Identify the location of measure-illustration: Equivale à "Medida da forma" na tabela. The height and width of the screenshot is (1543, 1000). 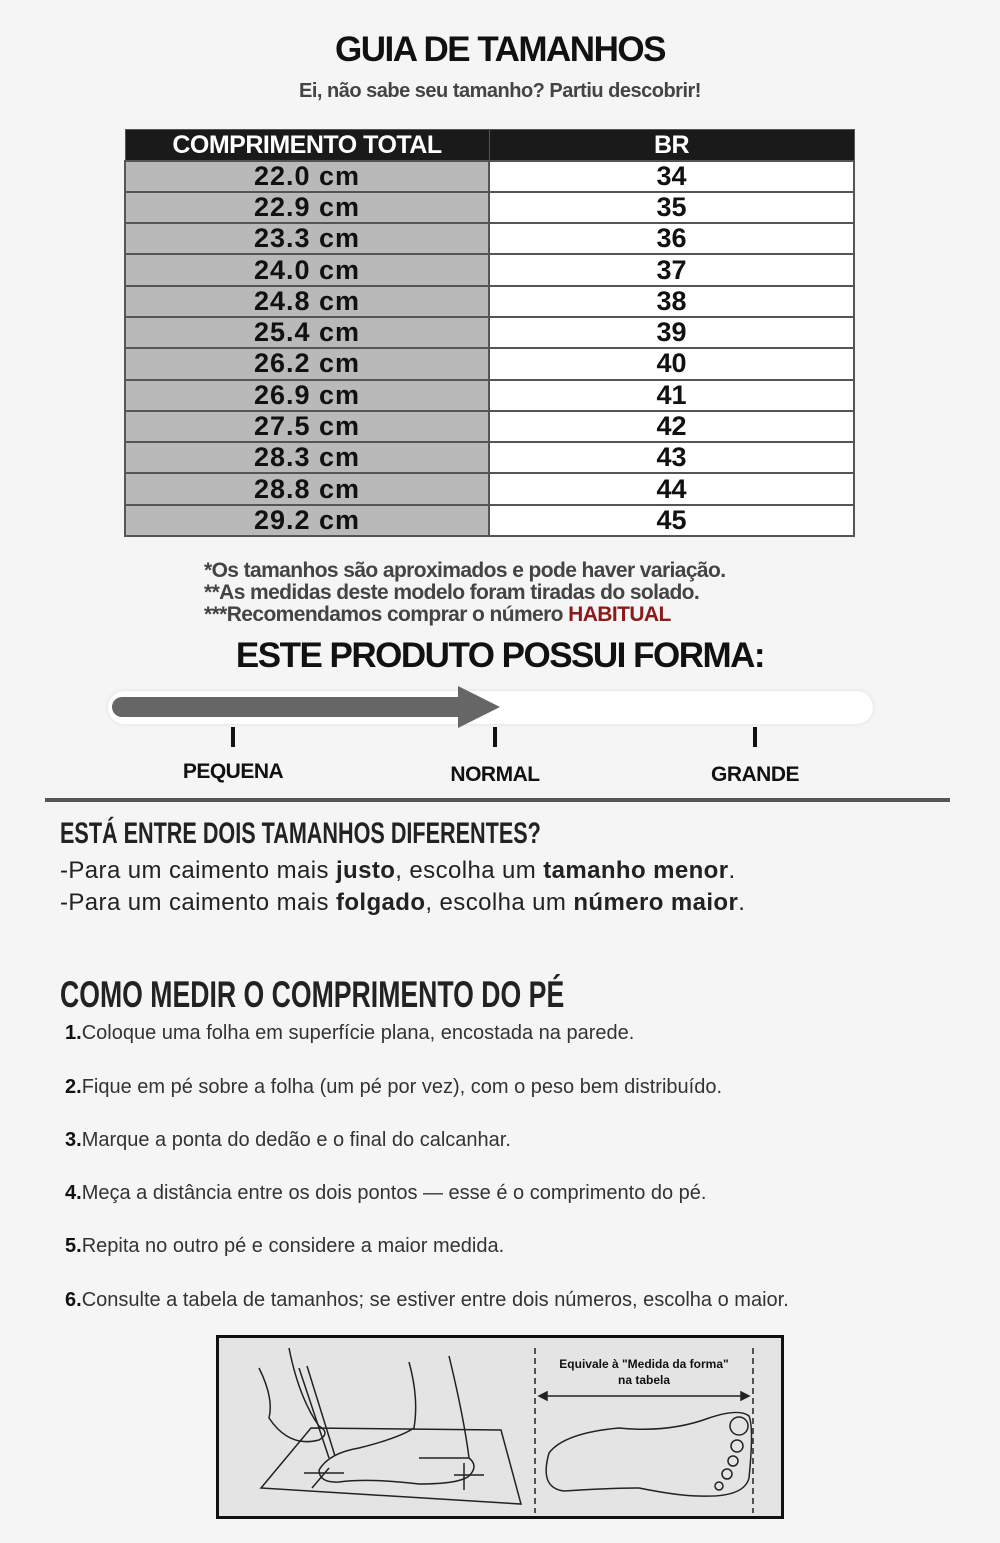
(500, 1427).